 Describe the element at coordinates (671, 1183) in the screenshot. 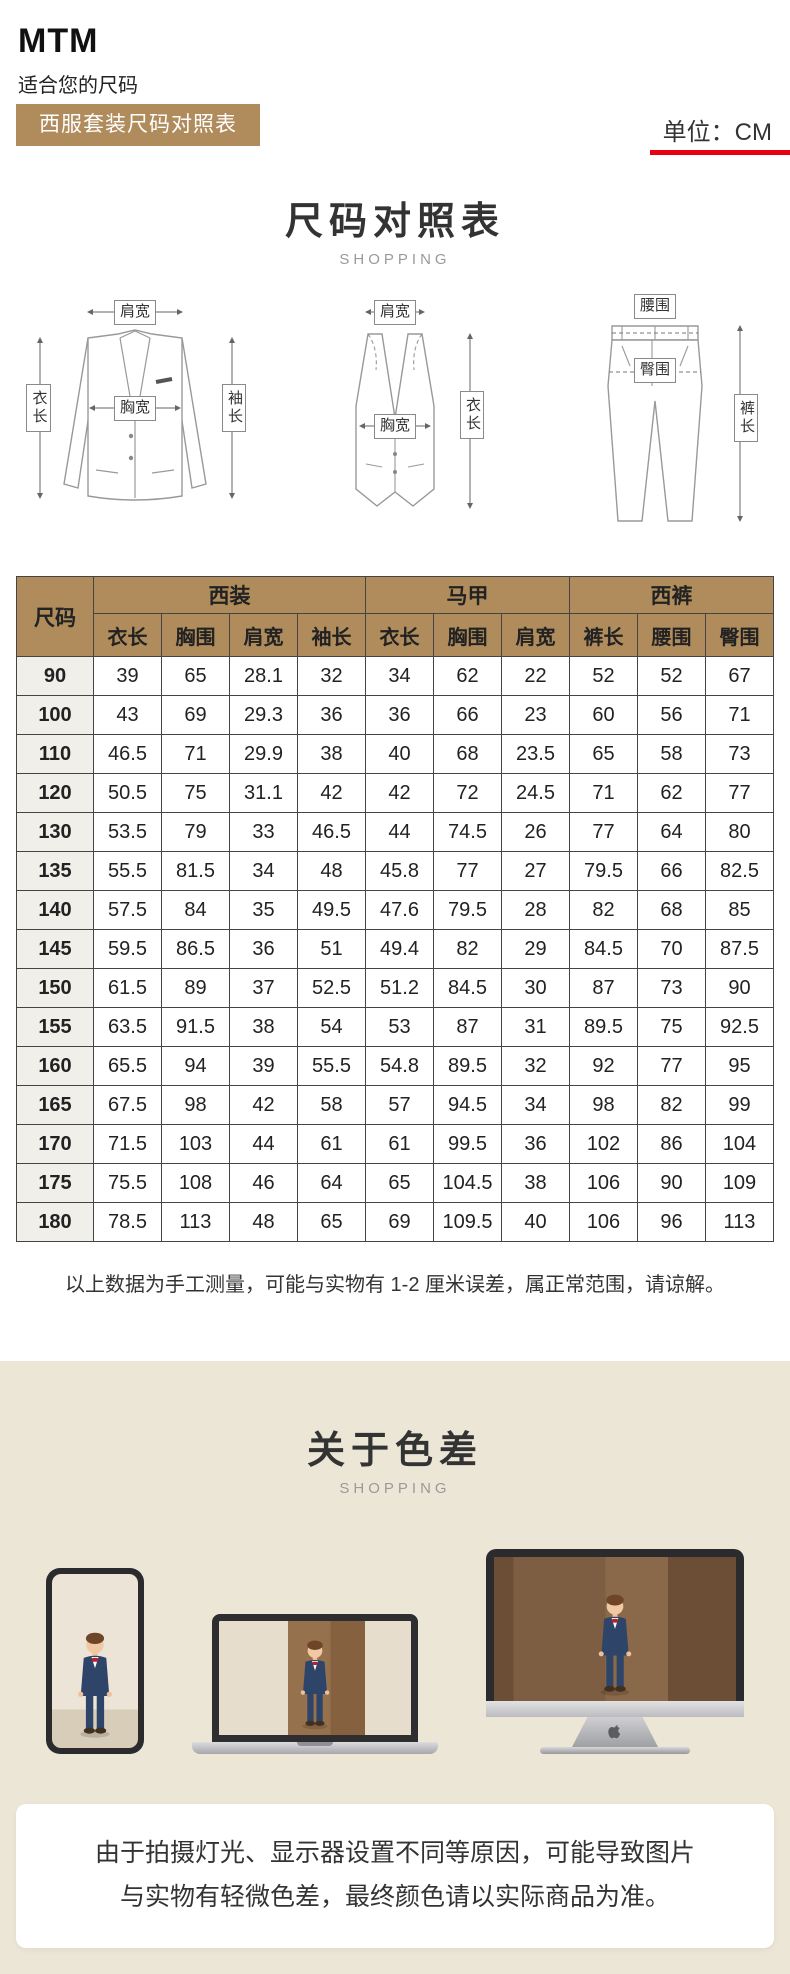

I see `measurement-cell: 90` at that location.